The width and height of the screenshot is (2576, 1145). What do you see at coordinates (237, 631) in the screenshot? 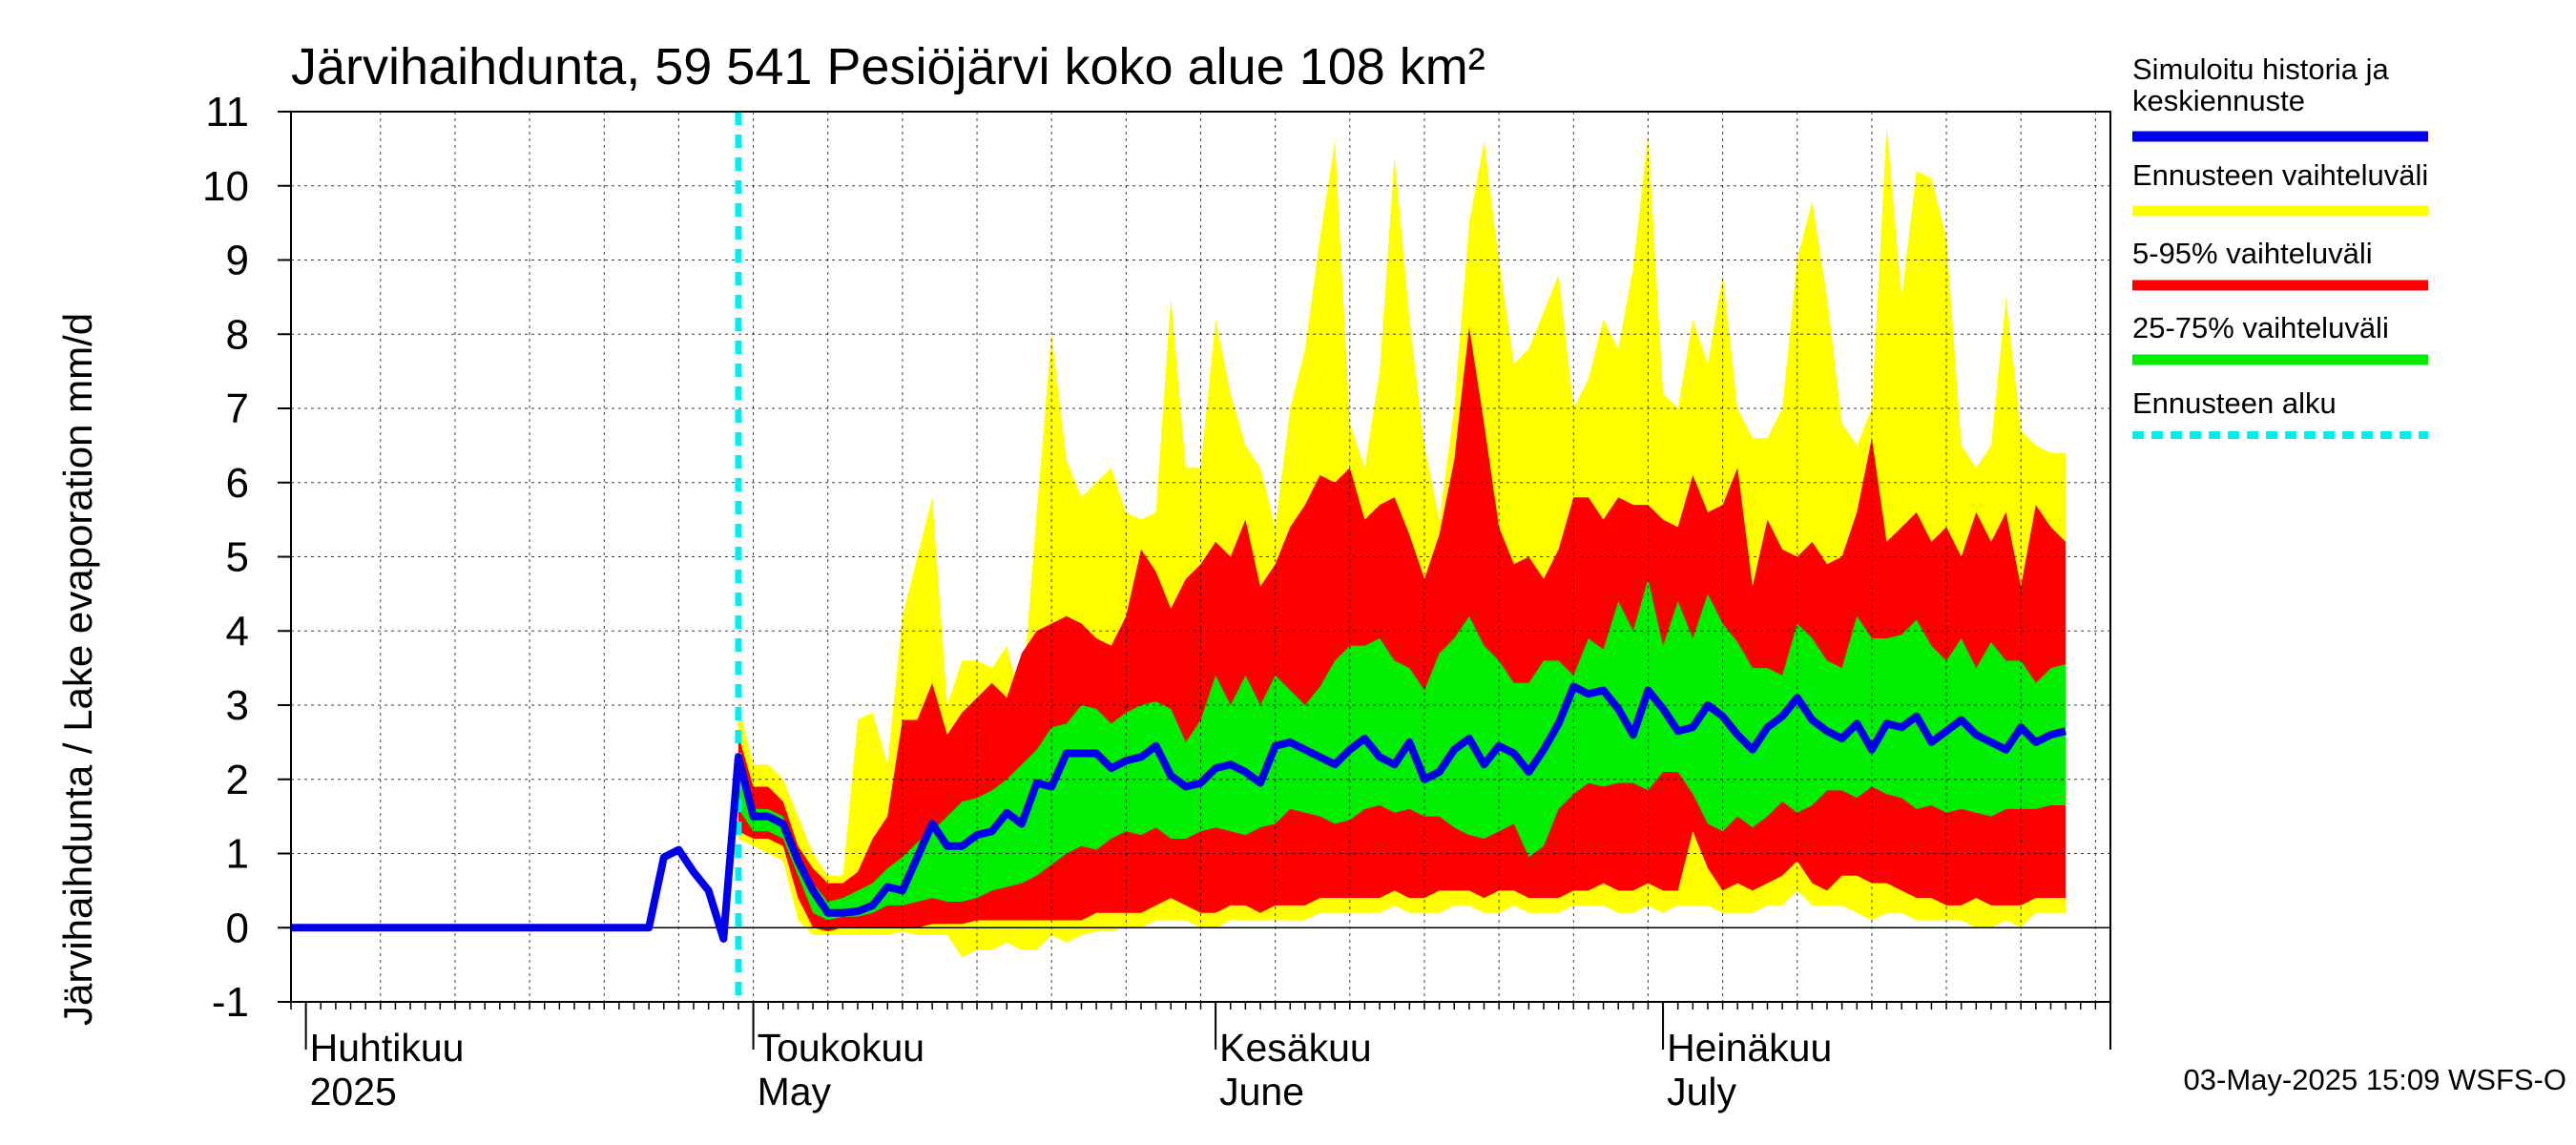
I see `y-tick-label: 4` at bounding box center [237, 631].